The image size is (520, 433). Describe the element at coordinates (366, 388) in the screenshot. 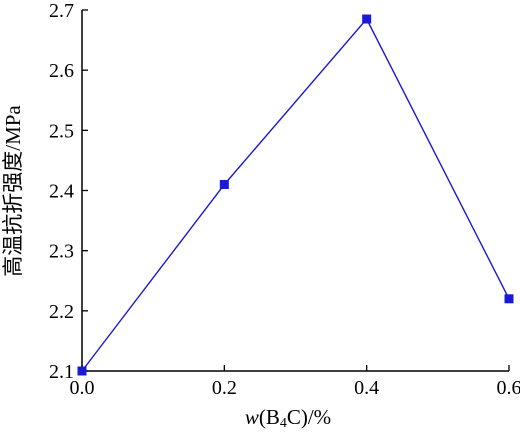

I see `x-tick-label: 0.4` at that location.